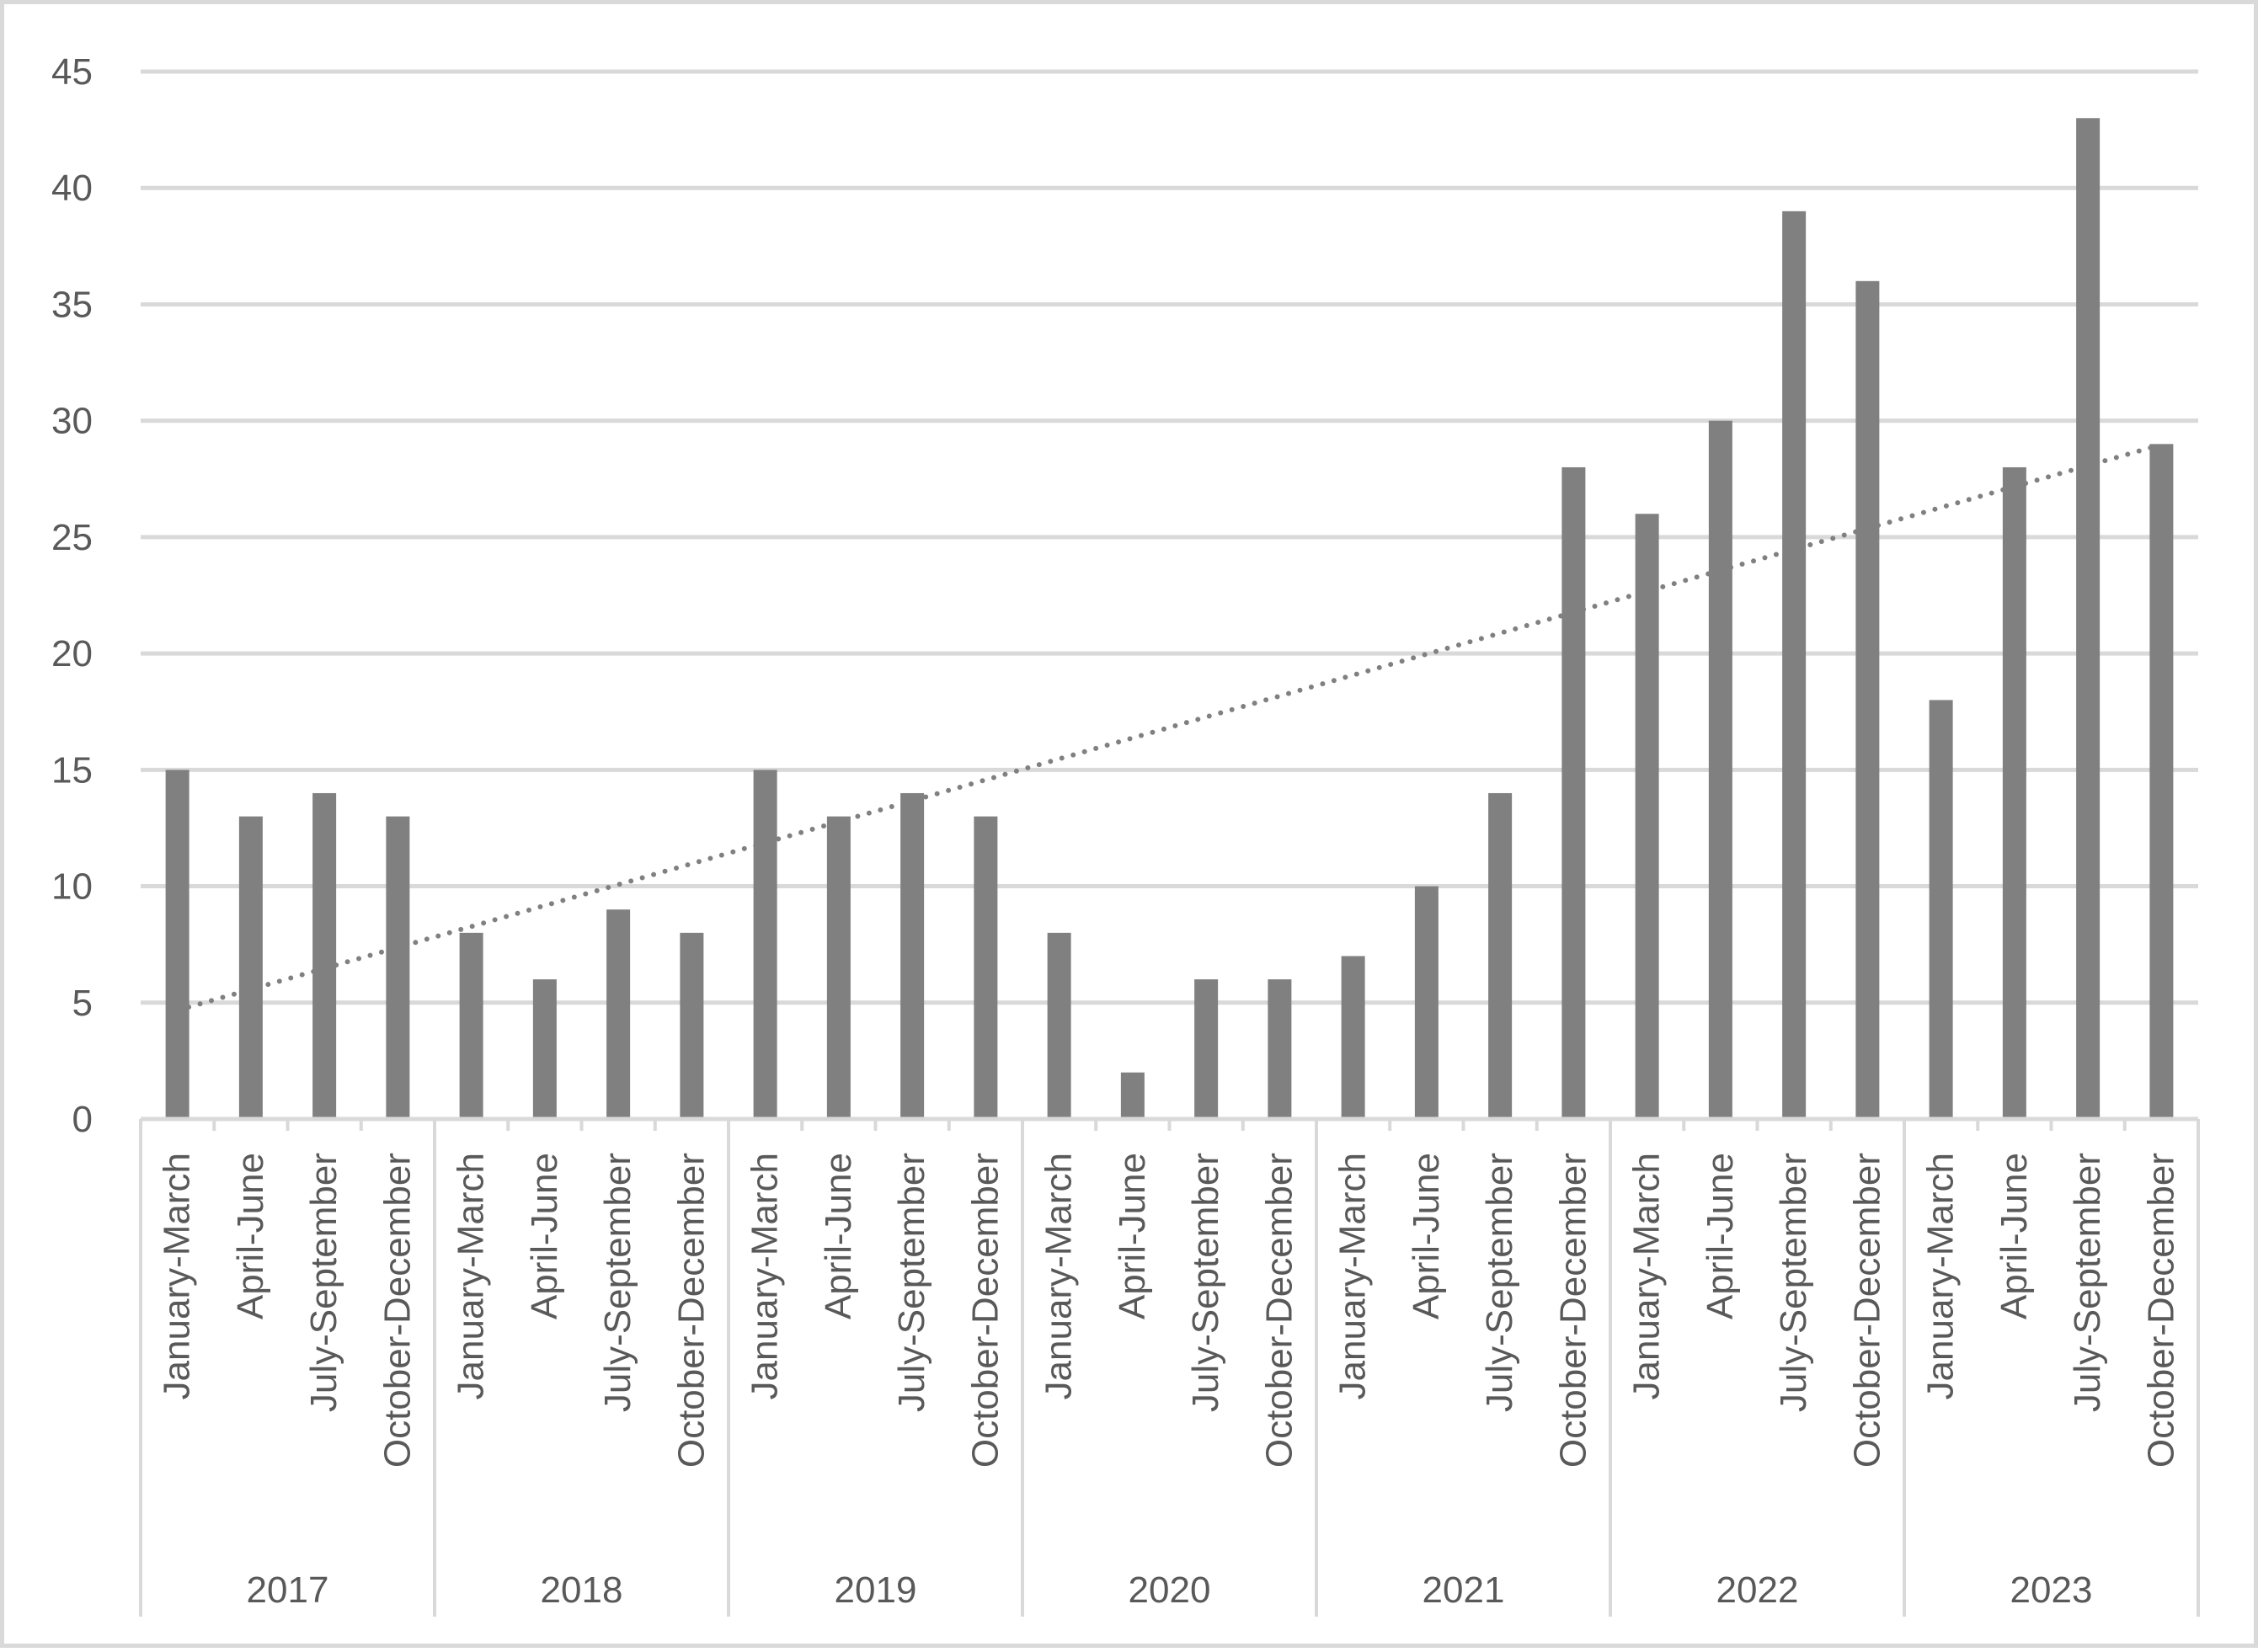 Image resolution: width=2258 pixels, height=1652 pixels. Describe the element at coordinates (72, 421) in the screenshot. I see `y-tick-label-30: 30` at that location.